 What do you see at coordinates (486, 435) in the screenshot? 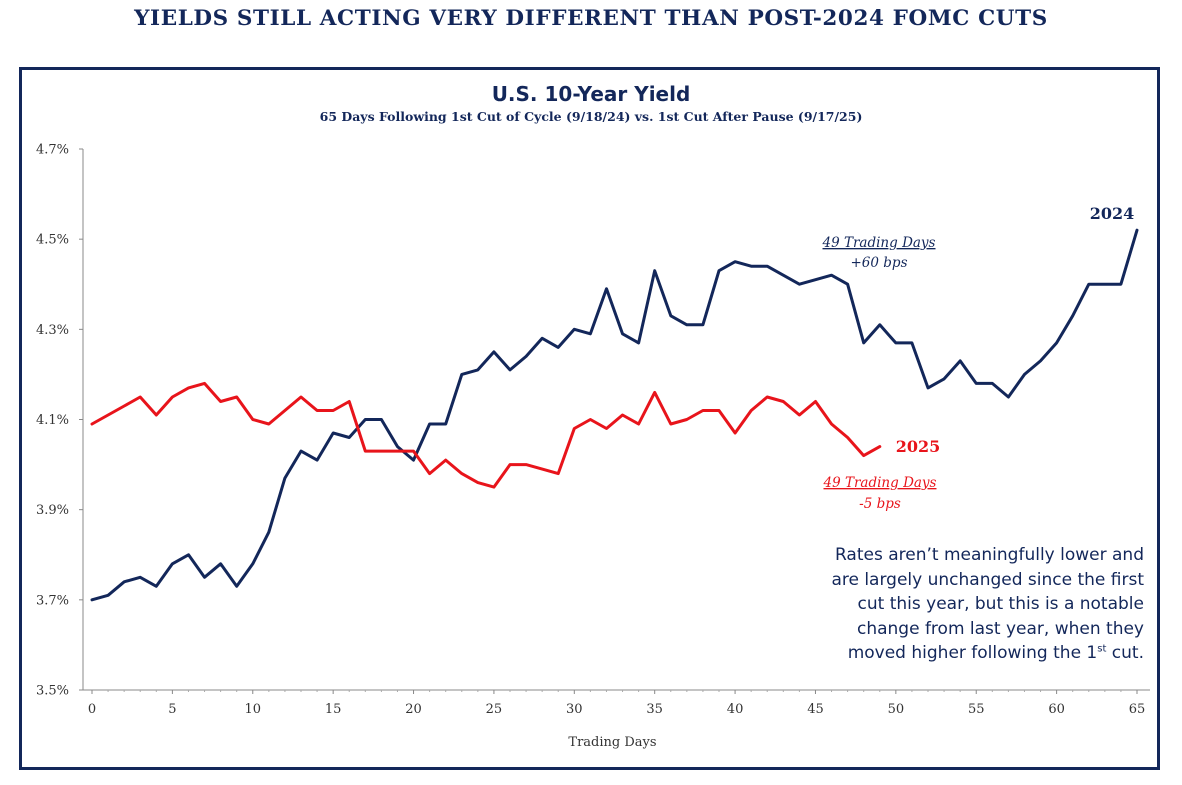
I see `series-line-2025` at bounding box center [486, 435].